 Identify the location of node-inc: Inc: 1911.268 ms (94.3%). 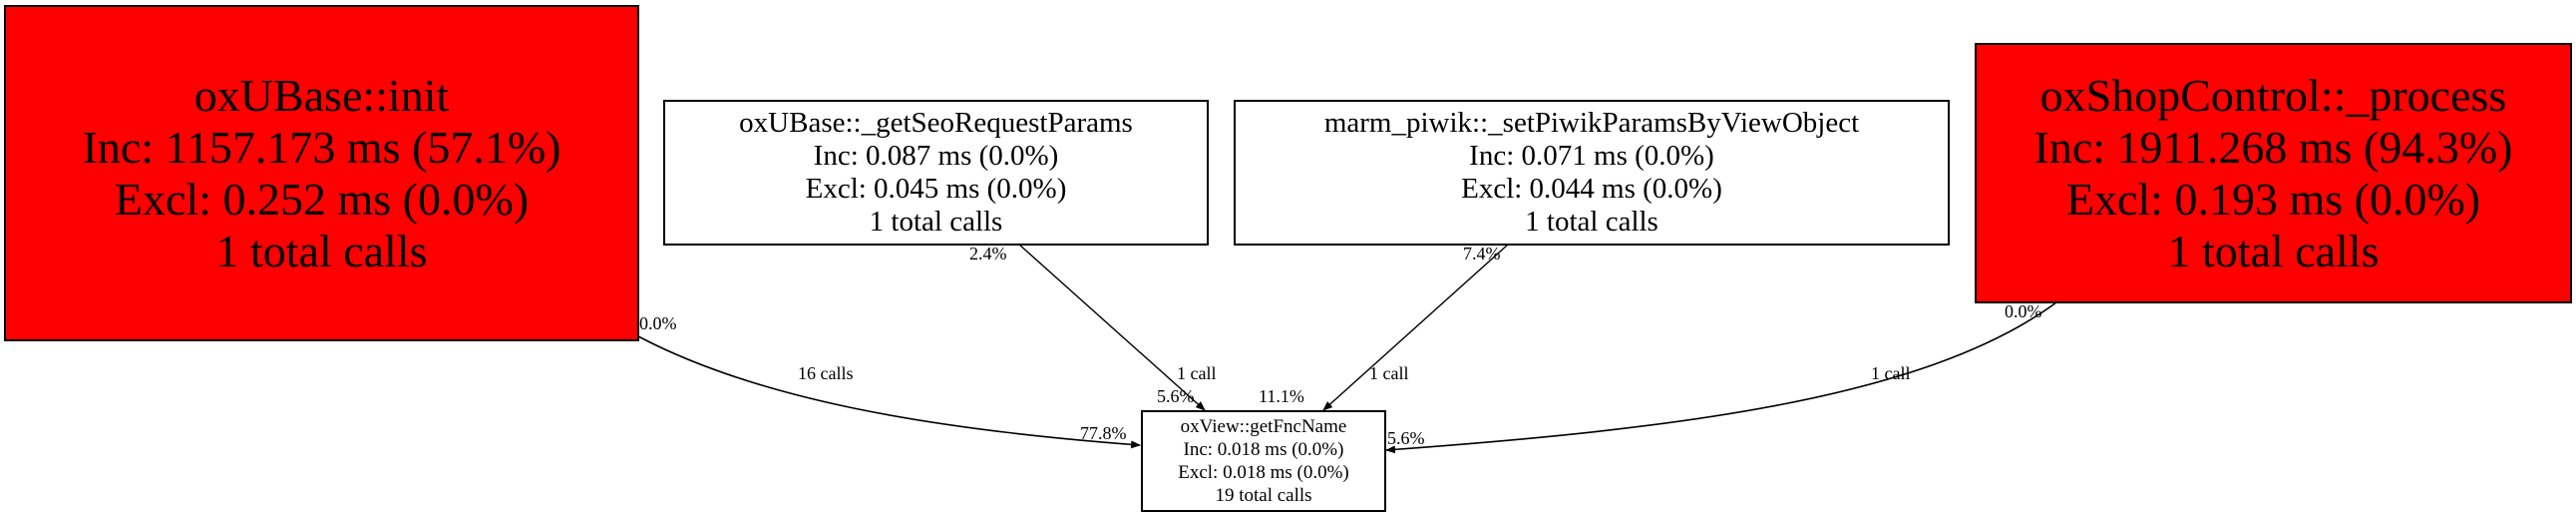
(2273, 147).